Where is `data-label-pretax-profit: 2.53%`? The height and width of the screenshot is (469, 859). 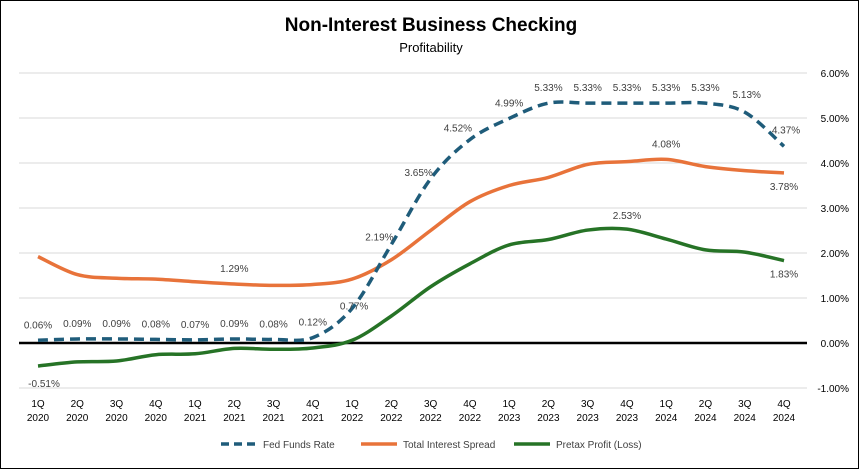
data-label-pretax-profit: 2.53% is located at coordinates (627, 216).